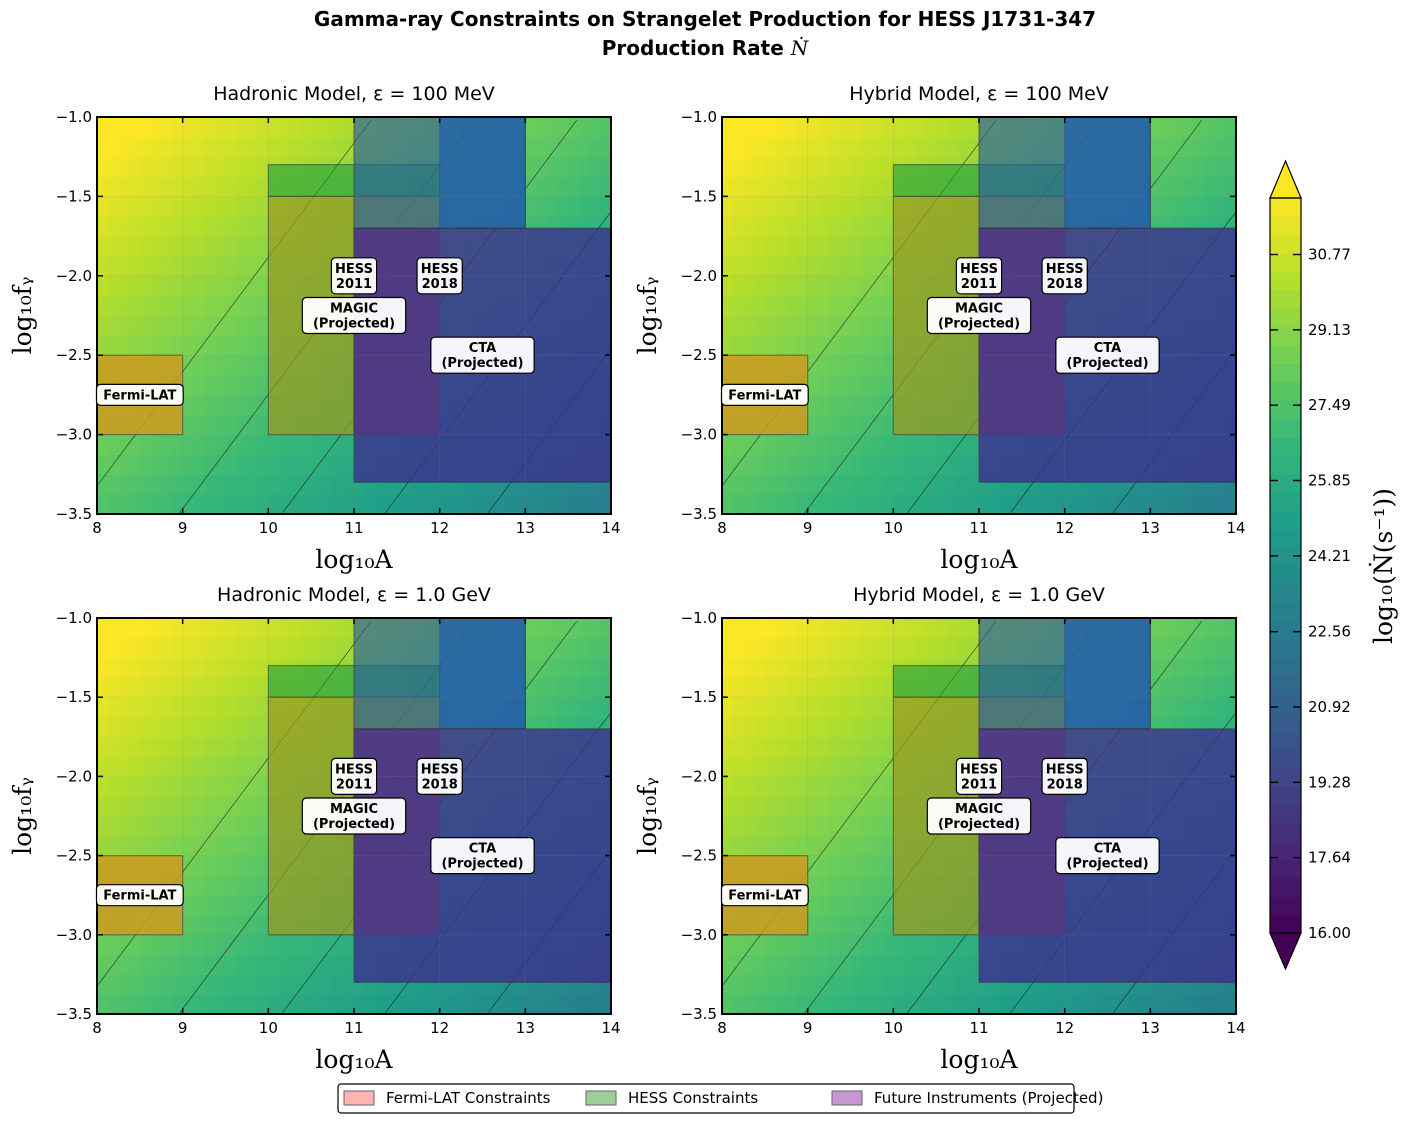  What do you see at coordinates (979, 809) in the screenshot?
I see `annotation-text: MAGIC` at bounding box center [979, 809].